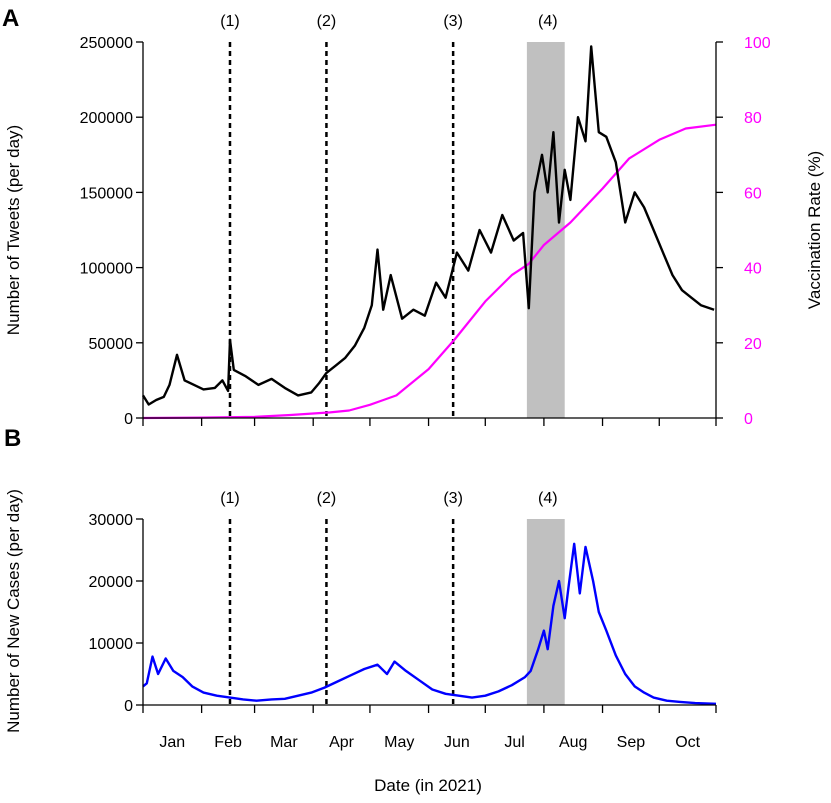  What do you see at coordinates (753, 193) in the screenshot?
I see `panel-a-y2-tick-label-3: 60` at bounding box center [753, 193].